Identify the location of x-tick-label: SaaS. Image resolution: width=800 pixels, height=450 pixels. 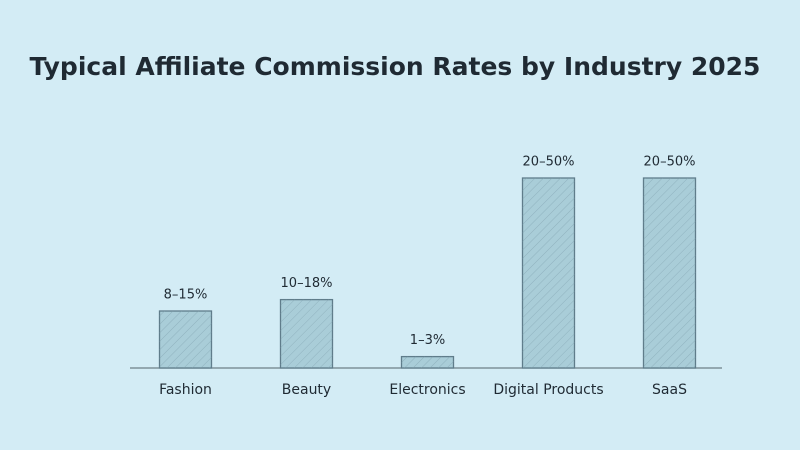
(669, 390).